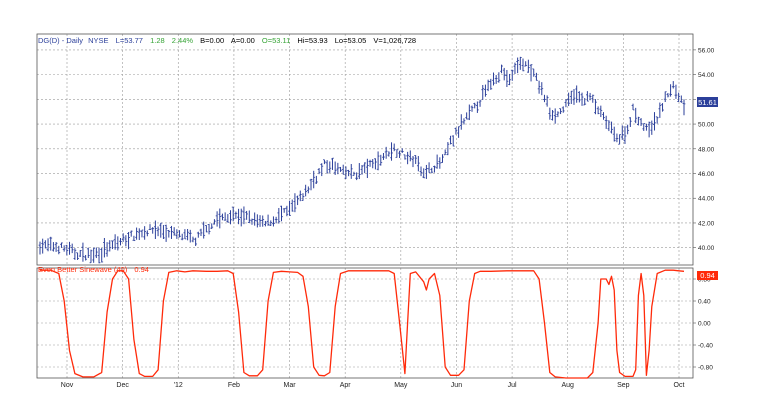 This screenshot has height=406, width=760. I want to click on indicator-axis: 0.800.400.00-0.40-0.80, so click(703, 324).